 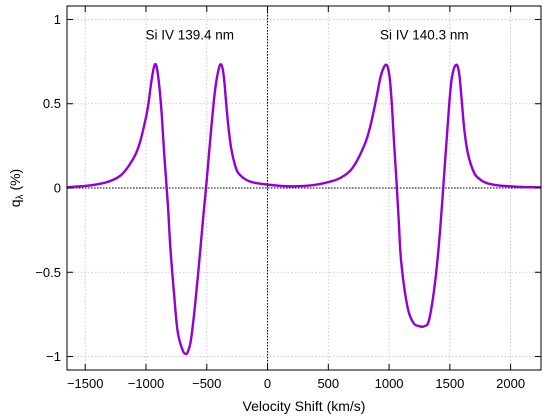 I want to click on annotation-label: Si IV 140.3 nm, so click(x=424, y=35).